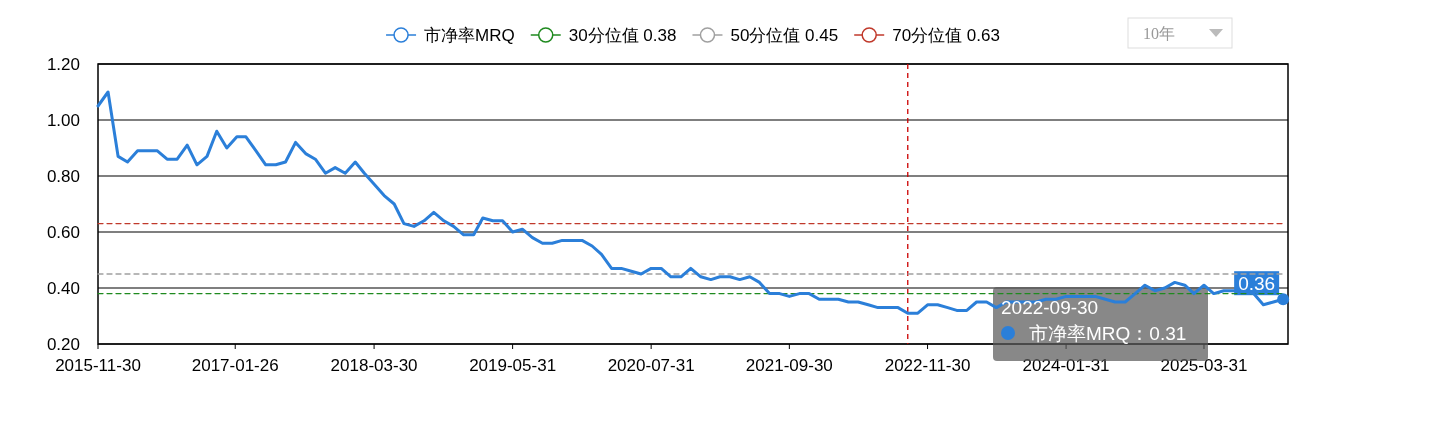 This screenshot has height=426, width=1440. I want to click on y-tick-label: 0.20, so click(63, 344).